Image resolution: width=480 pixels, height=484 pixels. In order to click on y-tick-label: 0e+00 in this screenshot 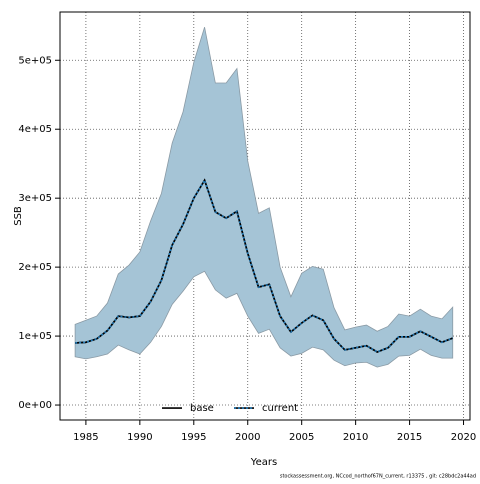, I will do `click(35, 405)`.